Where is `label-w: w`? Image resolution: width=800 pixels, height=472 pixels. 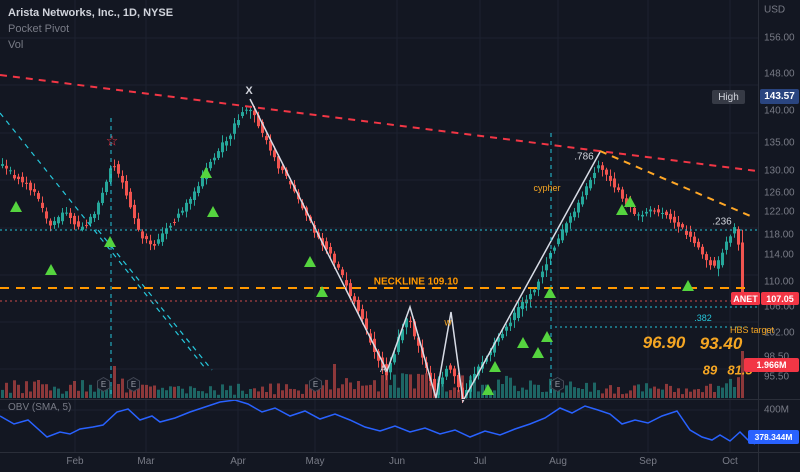
label-w: w is located at coordinates (448, 323).